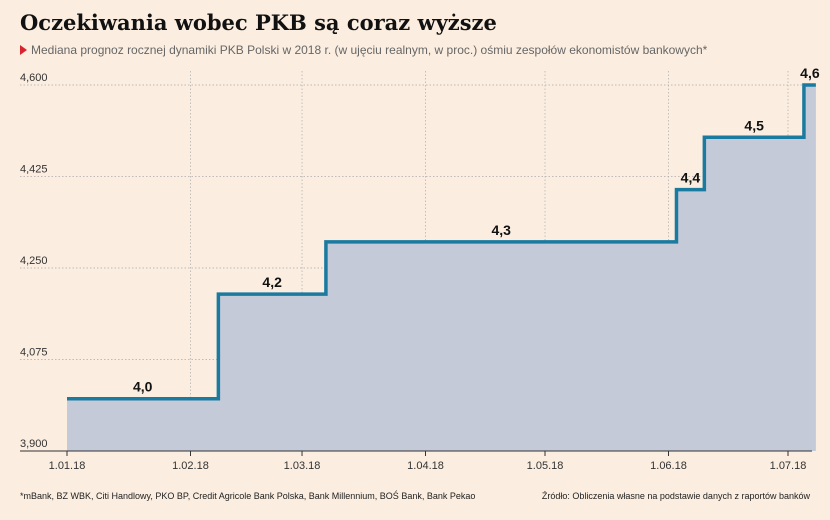 The width and height of the screenshot is (830, 520). What do you see at coordinates (425, 466) in the screenshot?
I see `x-tick-label: 1.04.18` at bounding box center [425, 466].